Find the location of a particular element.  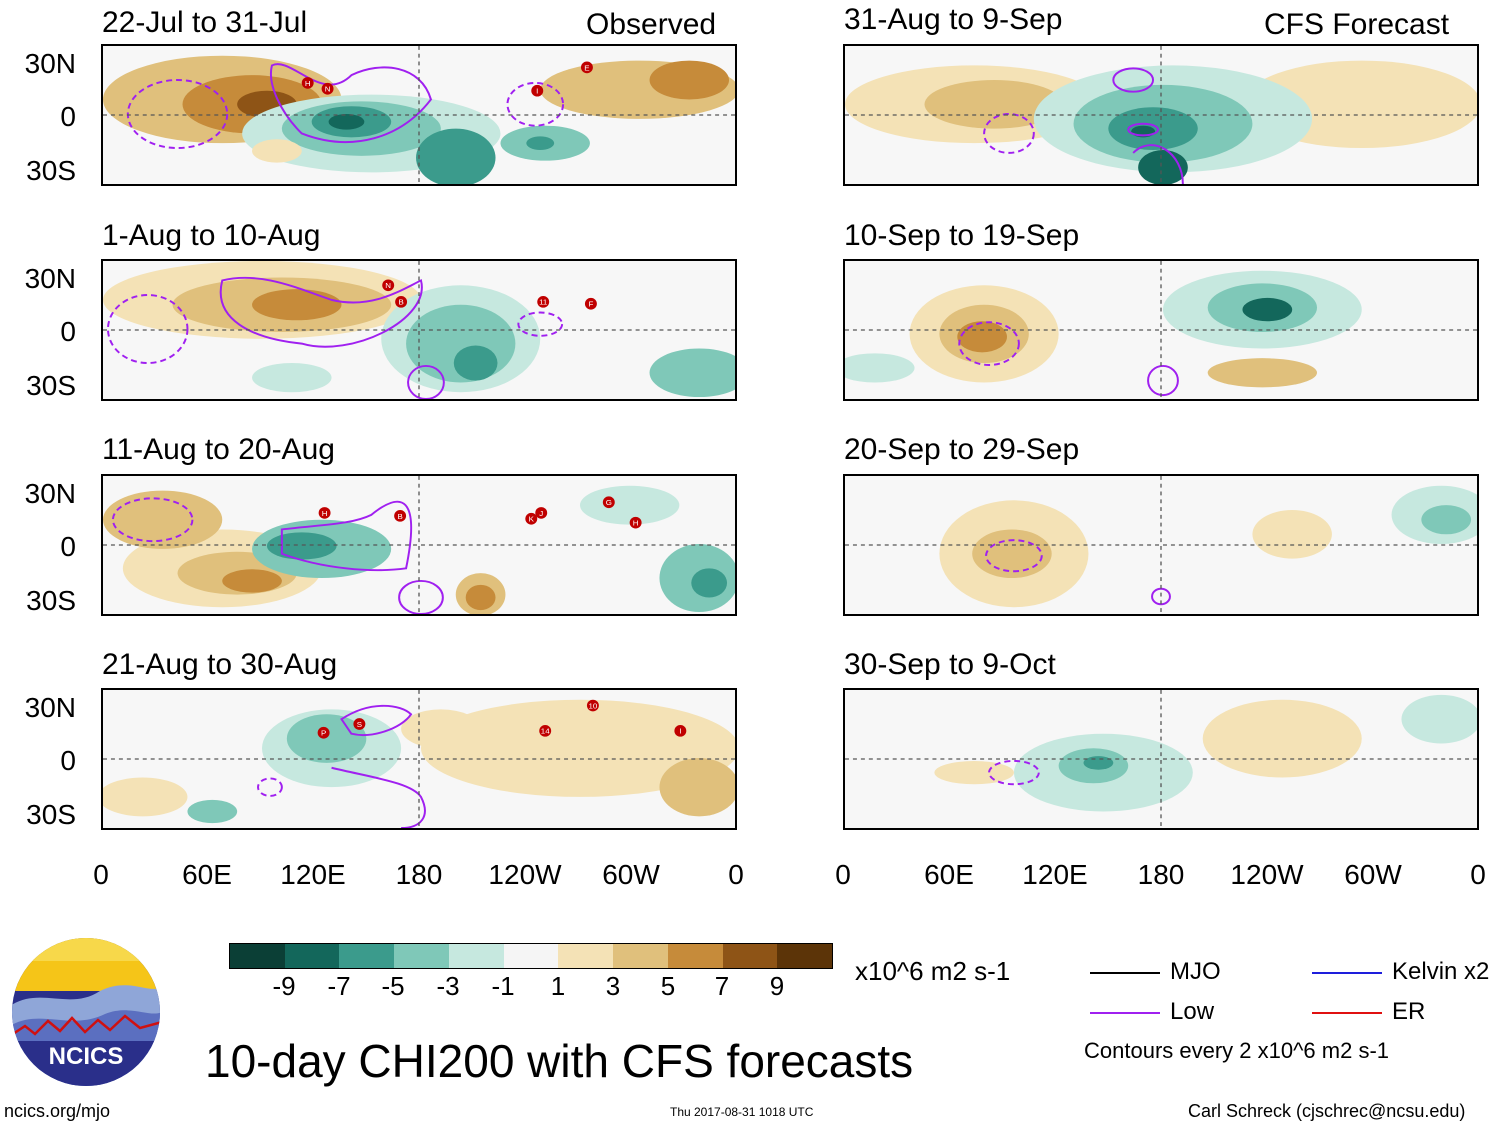

svg-text: E is located at coordinates (586, 67).